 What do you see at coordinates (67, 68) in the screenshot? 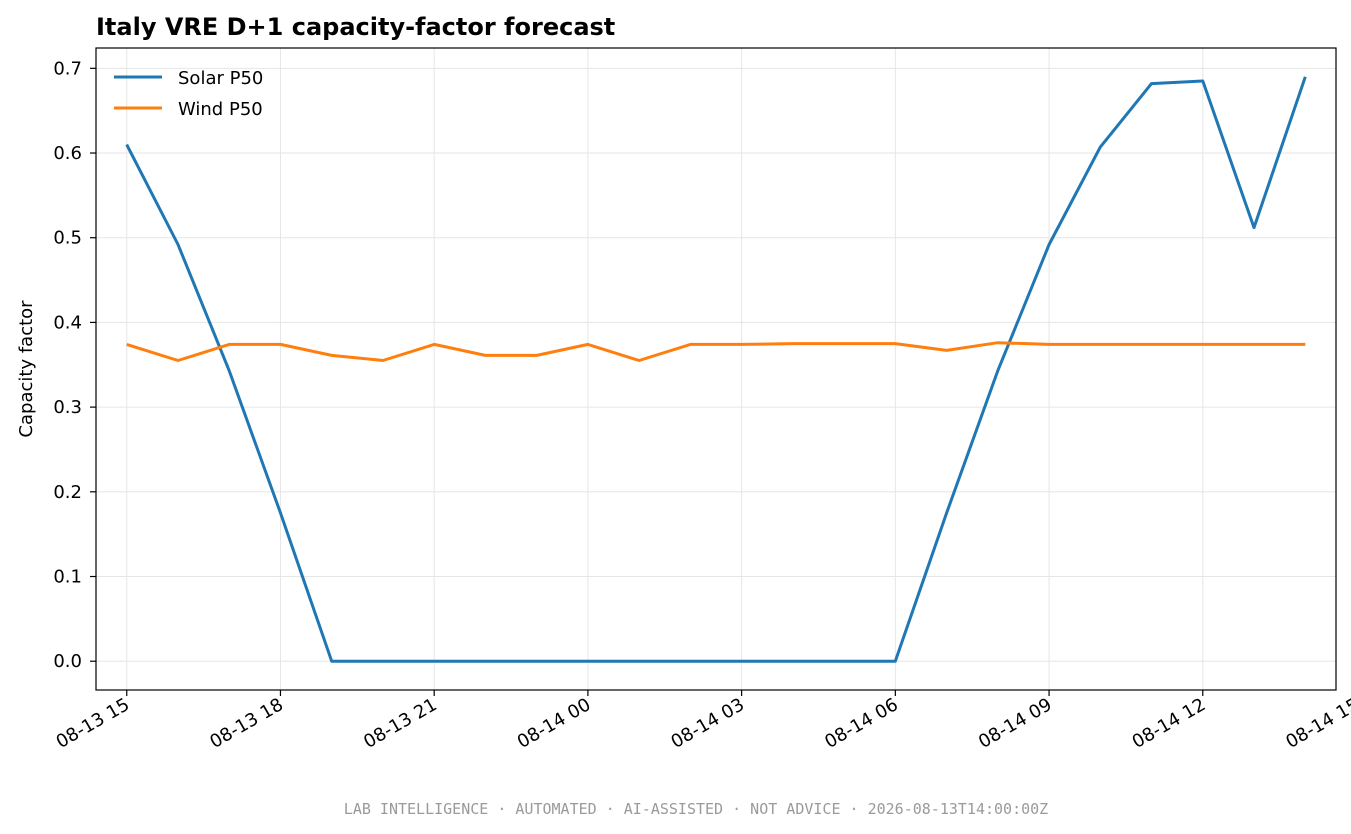
I see `y-tick-label: 0.7` at bounding box center [67, 68].